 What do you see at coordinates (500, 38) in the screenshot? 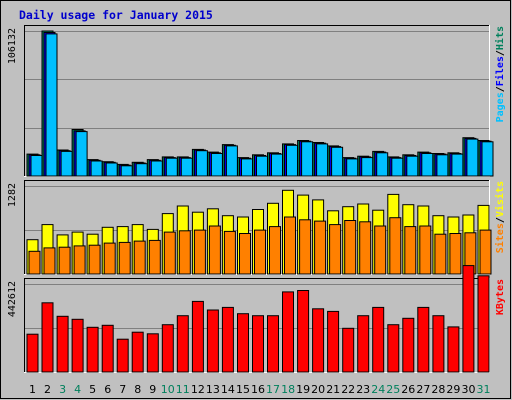
I see `legend-hits: Hits` at bounding box center [500, 38].